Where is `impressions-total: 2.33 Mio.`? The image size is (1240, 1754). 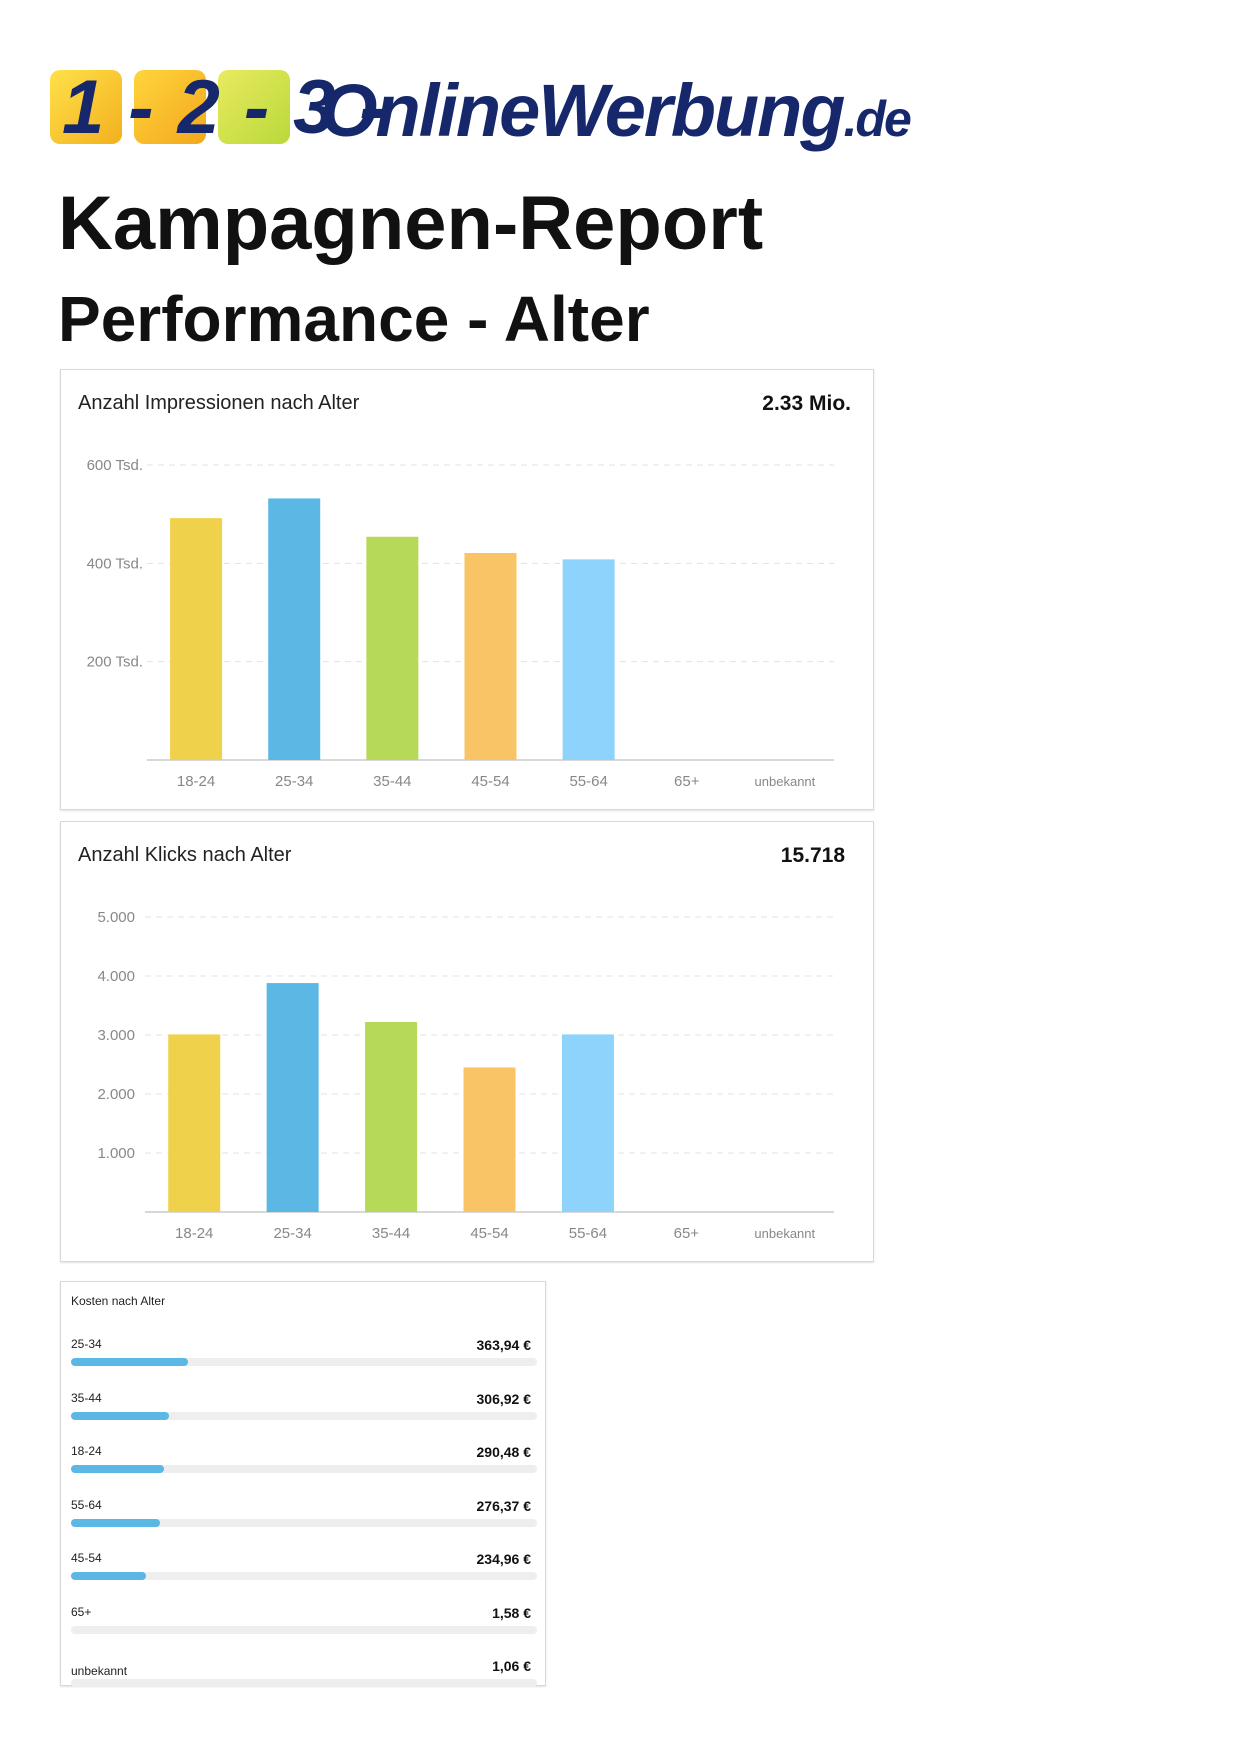
impressions-total: 2.33 Mio. is located at coordinates (806, 403).